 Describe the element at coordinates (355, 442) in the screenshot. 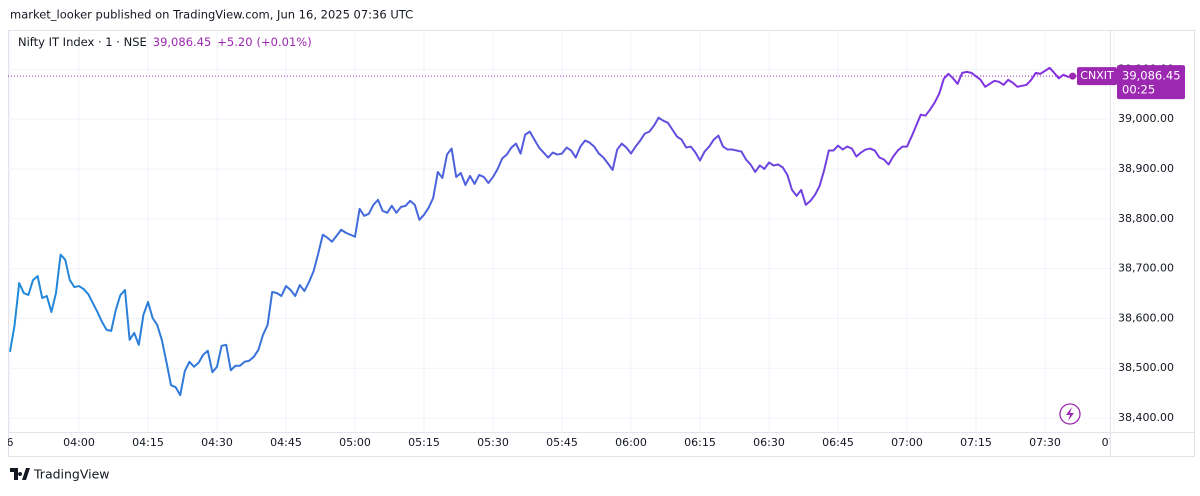

I see `x-tick-label: 05:00` at that location.